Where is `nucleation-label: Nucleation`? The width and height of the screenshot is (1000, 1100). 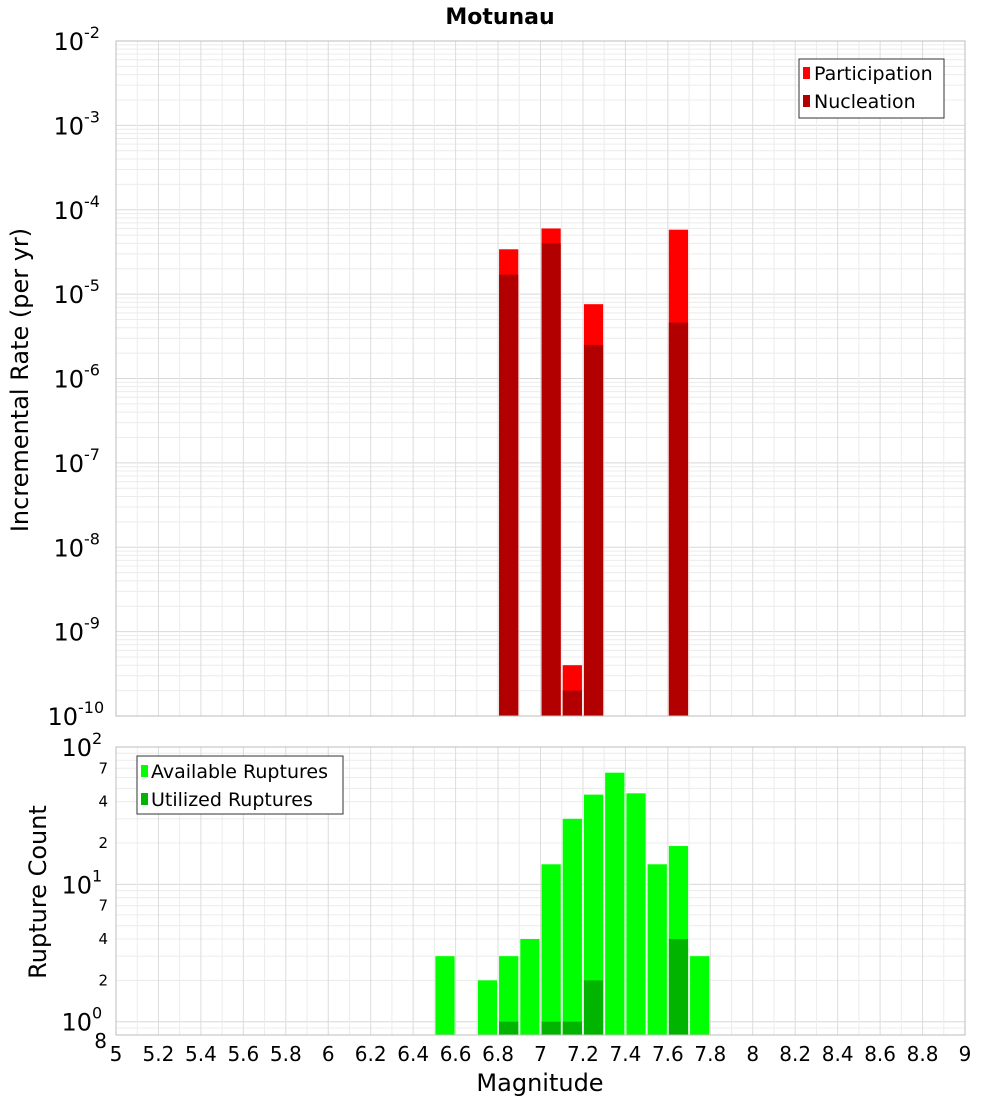 nucleation-label: Nucleation is located at coordinates (865, 102).